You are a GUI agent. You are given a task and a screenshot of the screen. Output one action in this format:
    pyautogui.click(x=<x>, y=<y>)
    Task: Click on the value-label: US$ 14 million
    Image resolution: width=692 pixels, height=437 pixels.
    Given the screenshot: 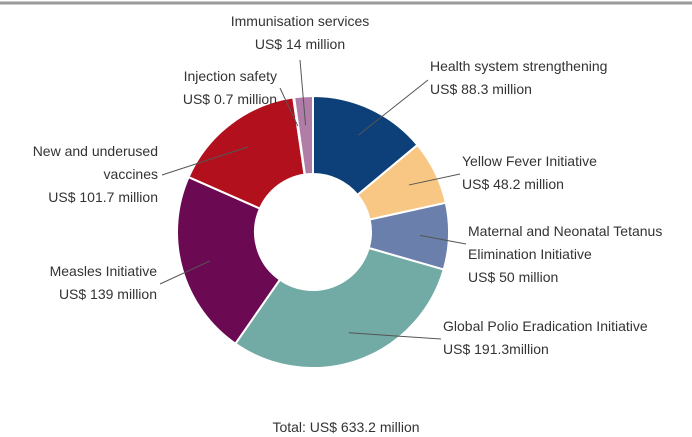 What is the action you would take?
    pyautogui.click(x=300, y=44)
    